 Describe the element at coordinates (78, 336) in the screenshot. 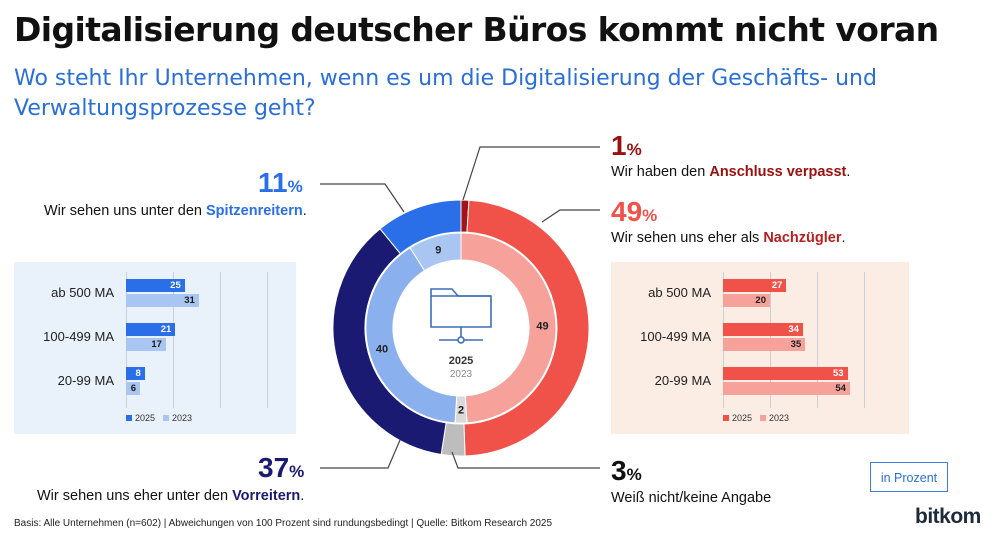

I see `left-chart-category-label: 100-499 MA` at that location.